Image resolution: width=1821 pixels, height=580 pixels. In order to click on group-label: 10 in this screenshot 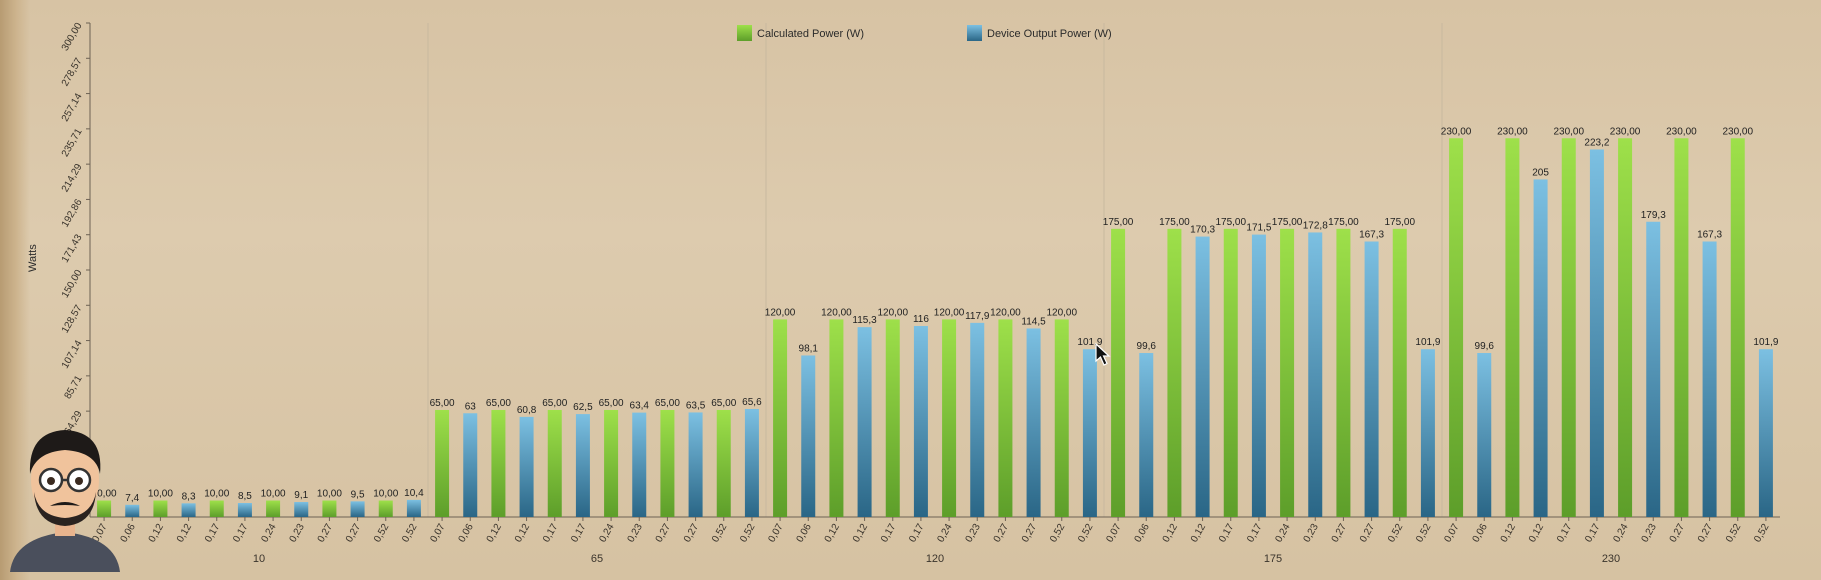, I will do `click(259, 559)`.